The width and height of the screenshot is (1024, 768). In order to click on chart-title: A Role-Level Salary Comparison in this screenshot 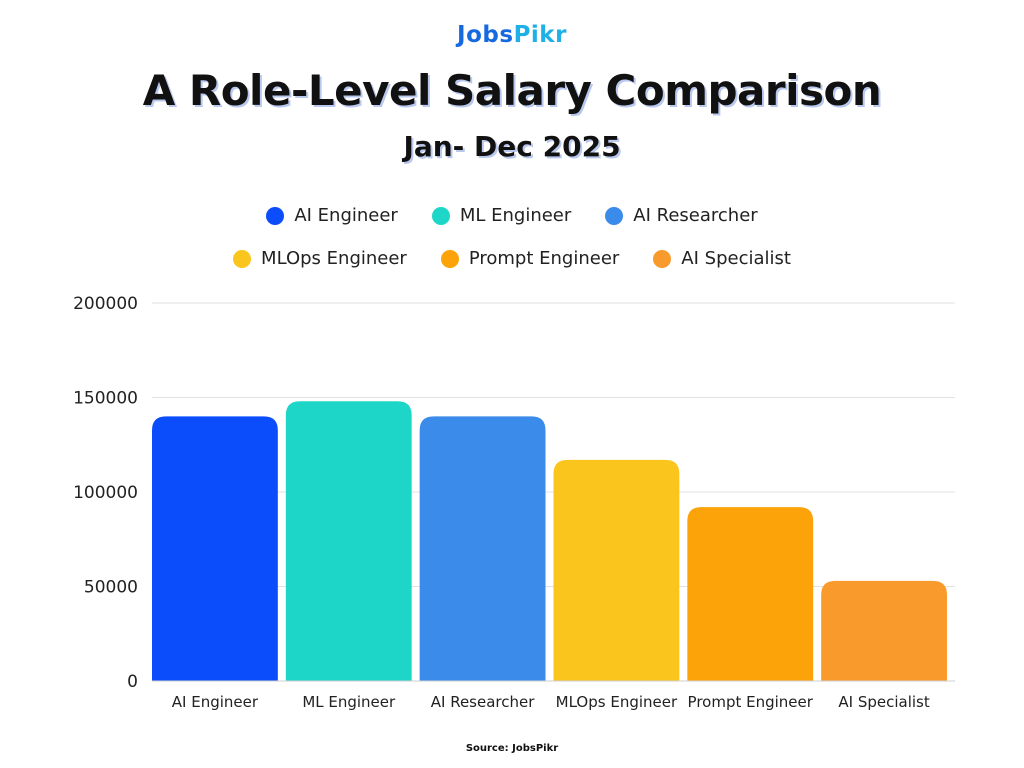, I will do `click(512, 90)`.